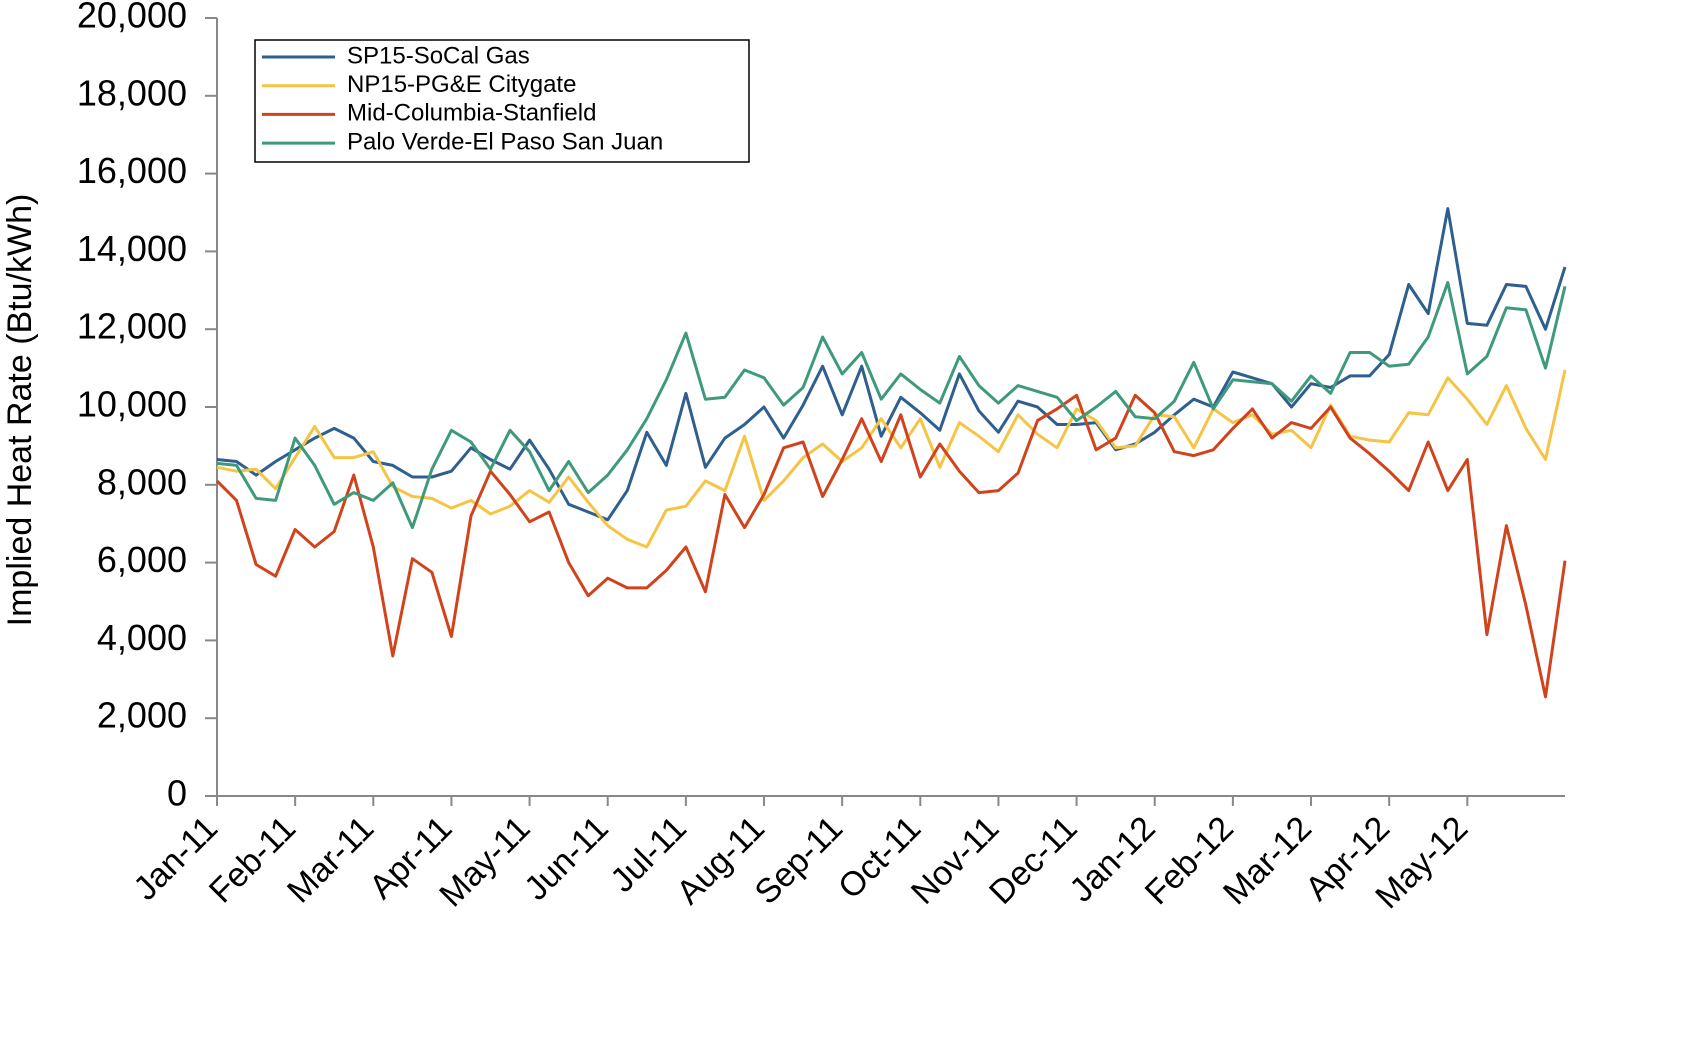 This screenshot has height=1038, width=1688. What do you see at coordinates (1267, 860) in the screenshot?
I see `x-tick-label: Mar-12` at bounding box center [1267, 860].